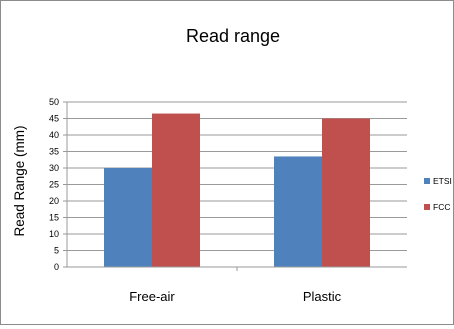  I want to click on y-axis-label: Read Range (mm), so click(19, 180).